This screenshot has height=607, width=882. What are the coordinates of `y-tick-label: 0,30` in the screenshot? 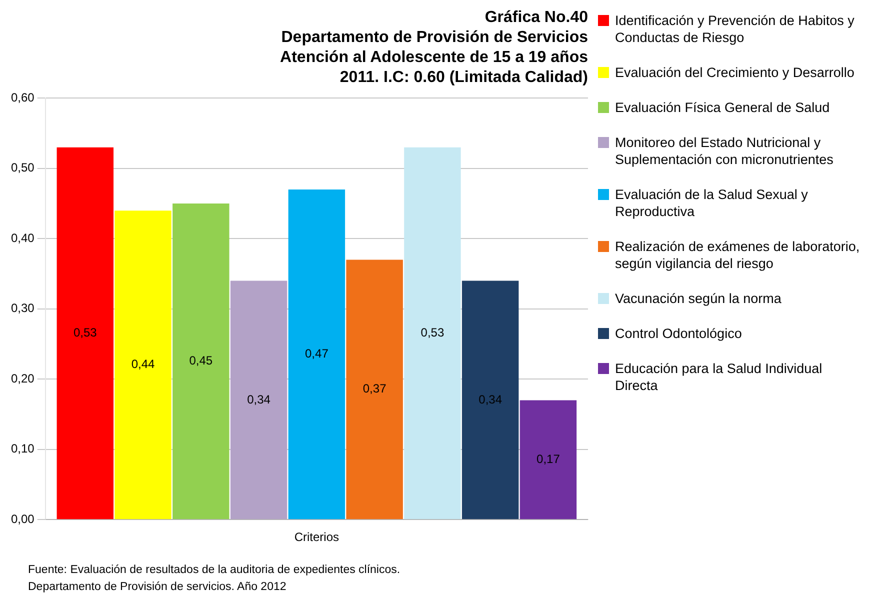 It's located at (22, 308).